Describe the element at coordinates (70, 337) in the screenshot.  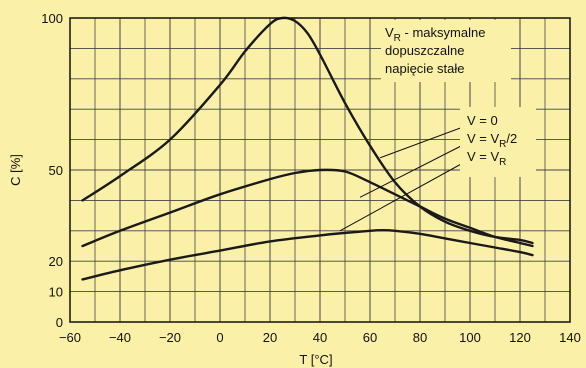
I see `x-tick-label: −60` at that location.